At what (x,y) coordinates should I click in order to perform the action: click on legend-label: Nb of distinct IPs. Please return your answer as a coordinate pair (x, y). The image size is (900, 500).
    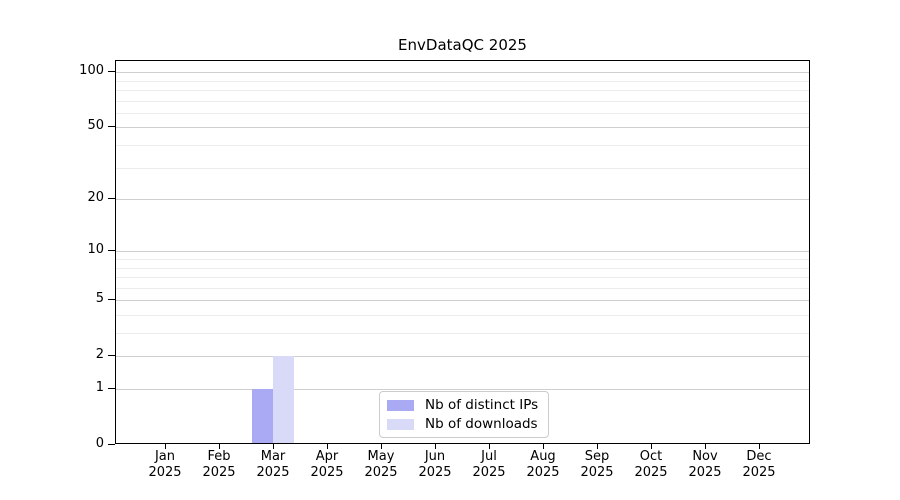
    Looking at the image, I should click on (482, 405).